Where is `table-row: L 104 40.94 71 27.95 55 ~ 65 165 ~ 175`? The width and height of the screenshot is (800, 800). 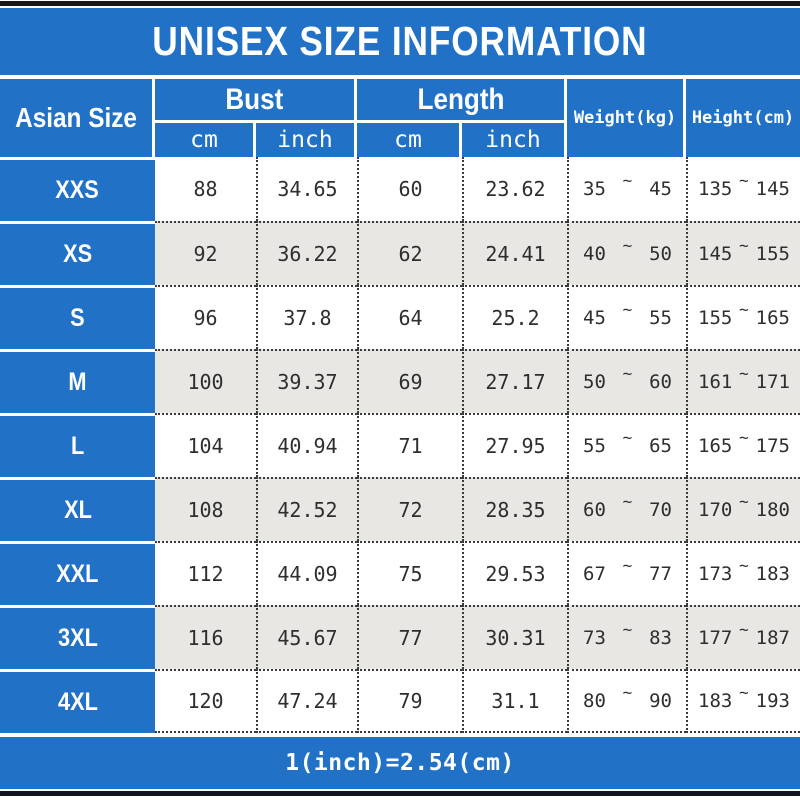
table-row: L 104 40.94 71 27.95 55 ~ 65 165 ~ 175 is located at coordinates (400, 445).